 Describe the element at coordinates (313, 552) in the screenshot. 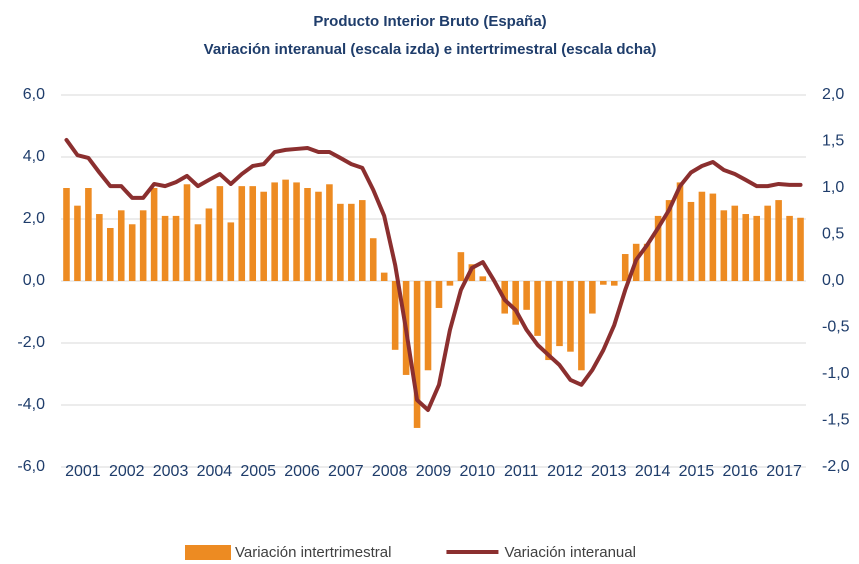

I see `legend-label: Variación intertrimestral` at that location.